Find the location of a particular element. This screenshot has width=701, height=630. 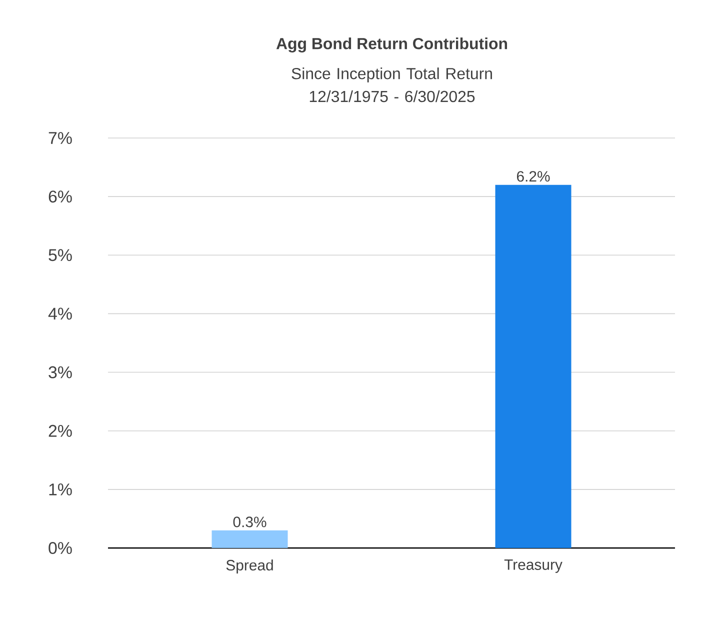

data-label: 0.3% is located at coordinates (249, 522).